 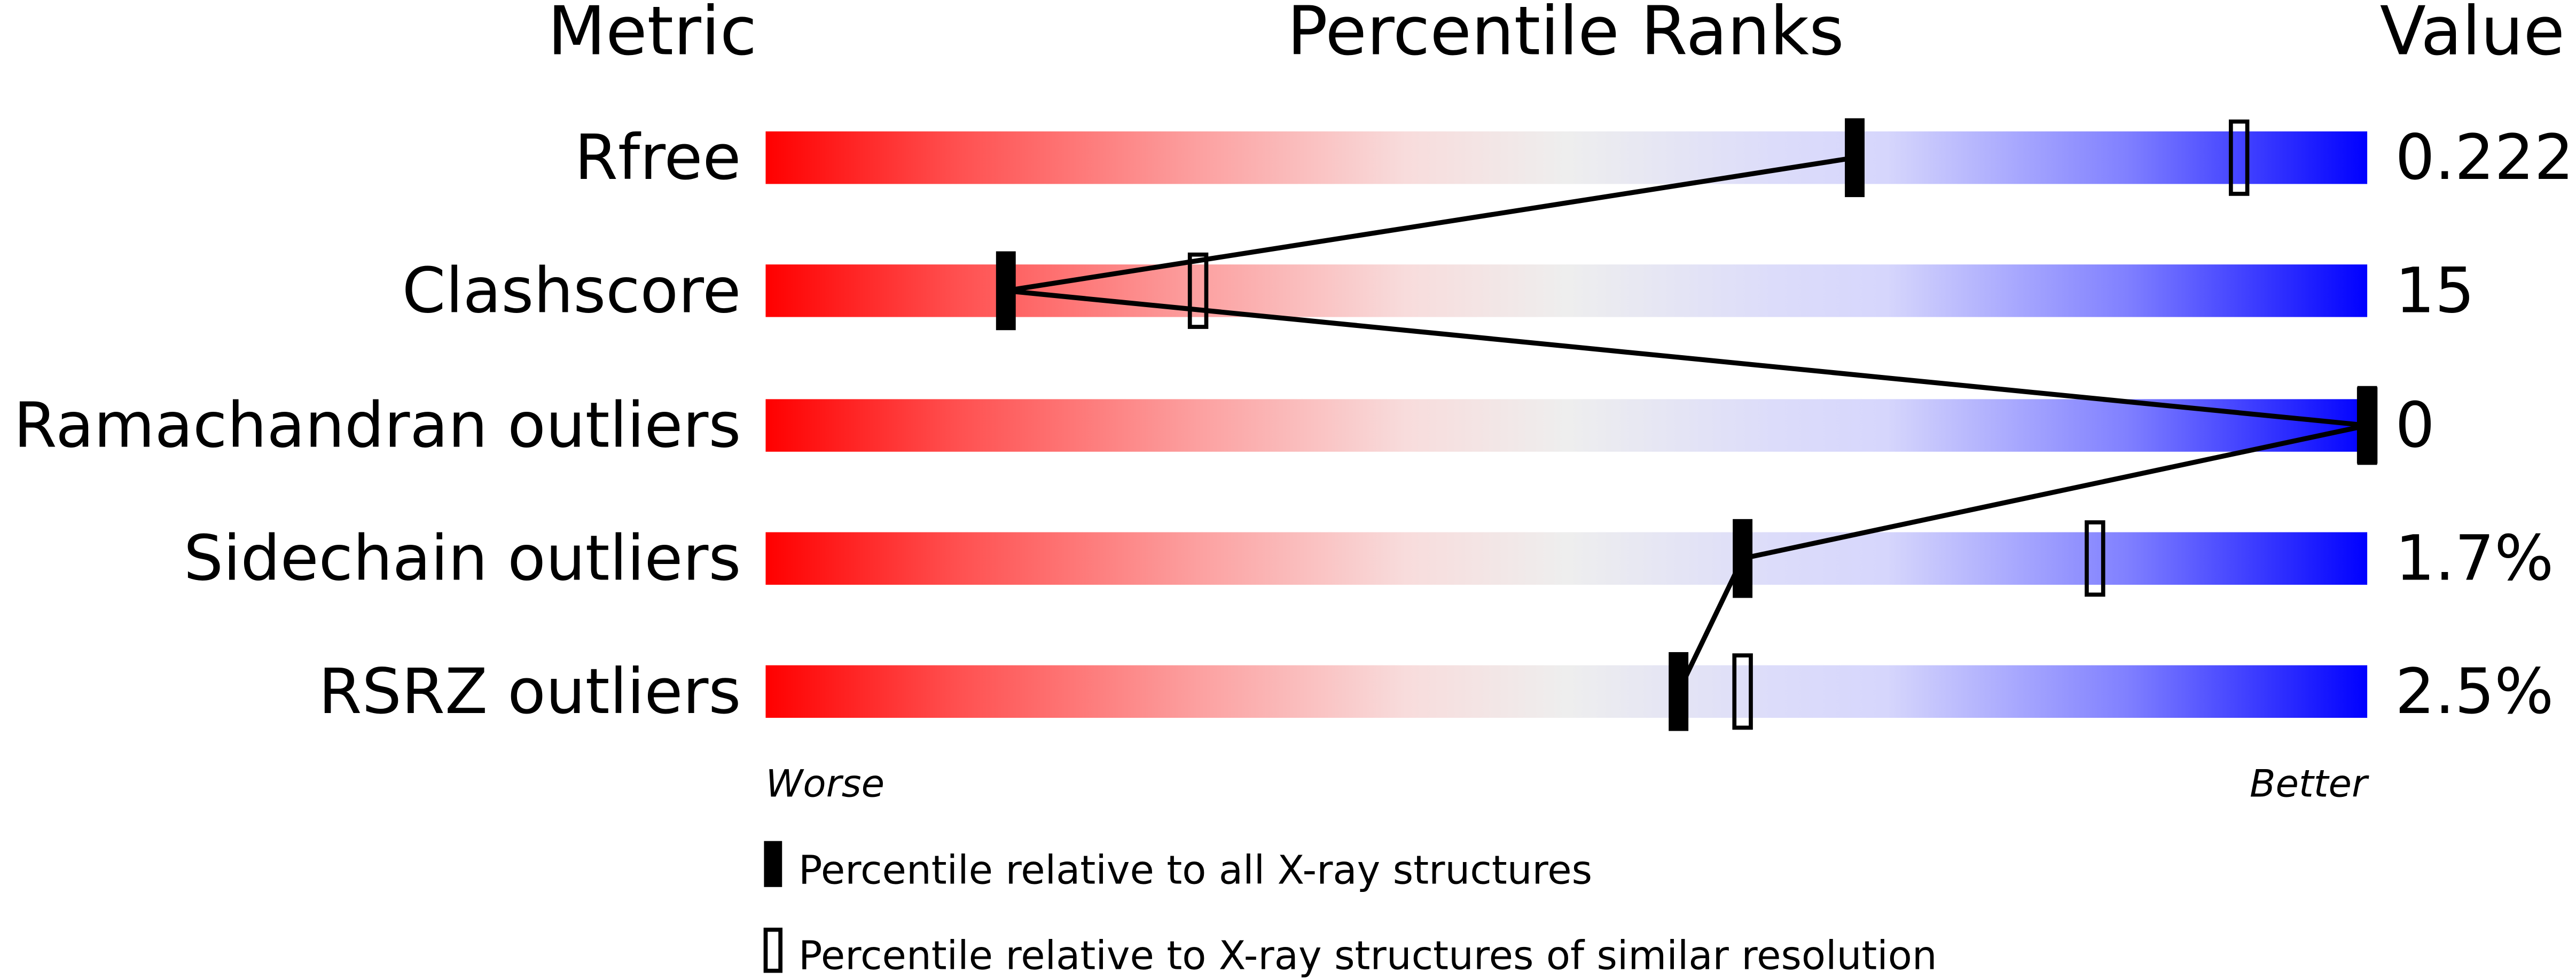 What do you see at coordinates (2414, 425) in the screenshot?
I see `metric-value: 0` at bounding box center [2414, 425].